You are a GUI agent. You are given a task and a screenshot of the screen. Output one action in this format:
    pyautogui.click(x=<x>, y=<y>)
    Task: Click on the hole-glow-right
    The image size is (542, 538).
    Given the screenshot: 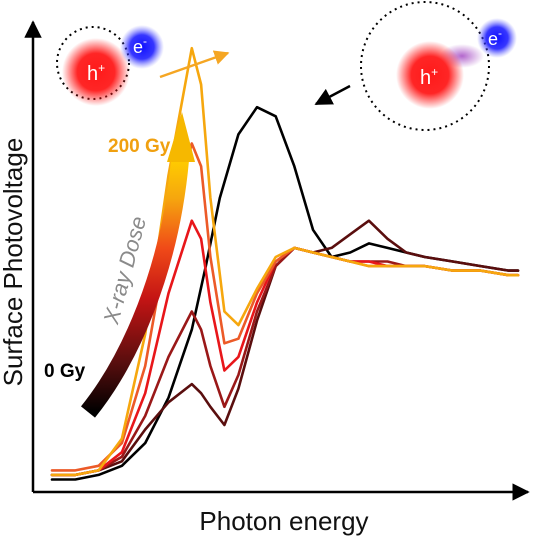 What is the action you would take?
    pyautogui.click(x=430, y=75)
    